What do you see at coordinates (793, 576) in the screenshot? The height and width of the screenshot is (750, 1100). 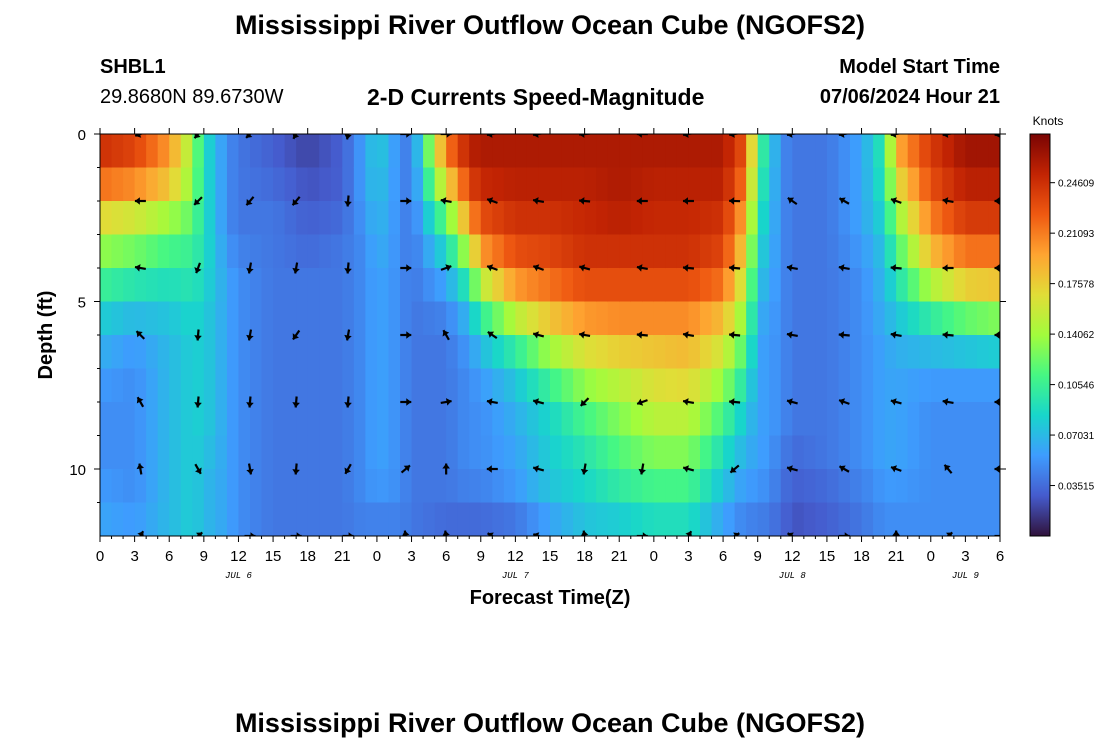 I see `day-label: JUL 8` at bounding box center [793, 576].